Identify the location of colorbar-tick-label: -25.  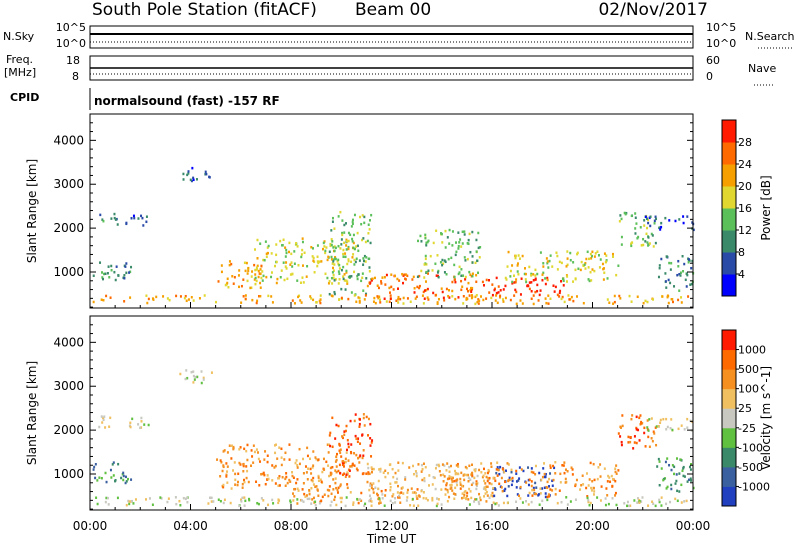
(747, 428).